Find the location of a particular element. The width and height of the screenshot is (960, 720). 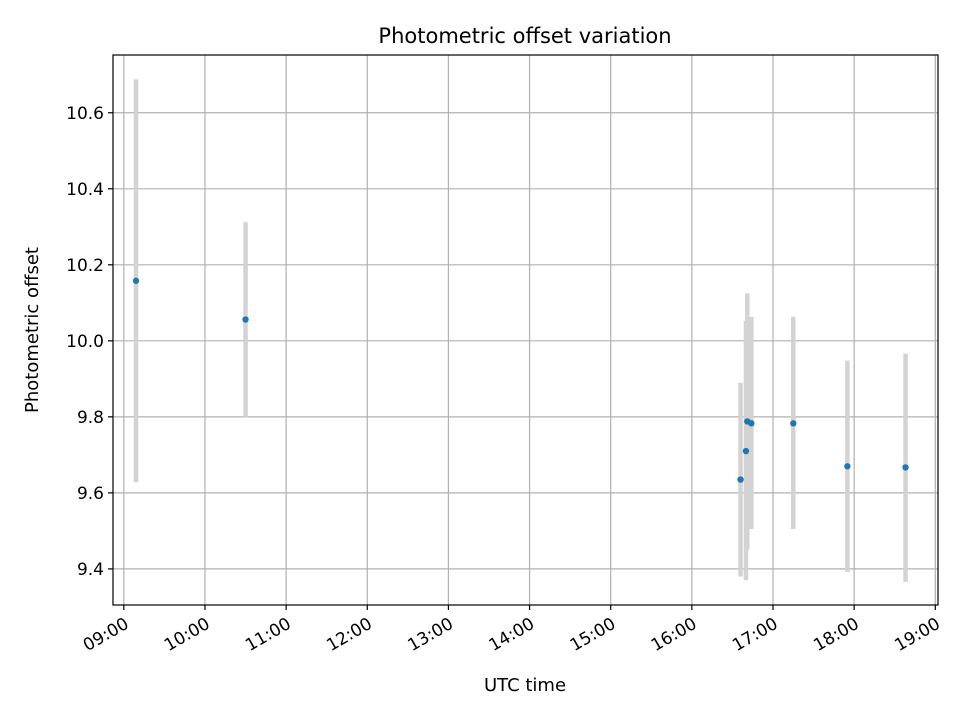

y-tick-label: 10.2 is located at coordinates (85, 266).